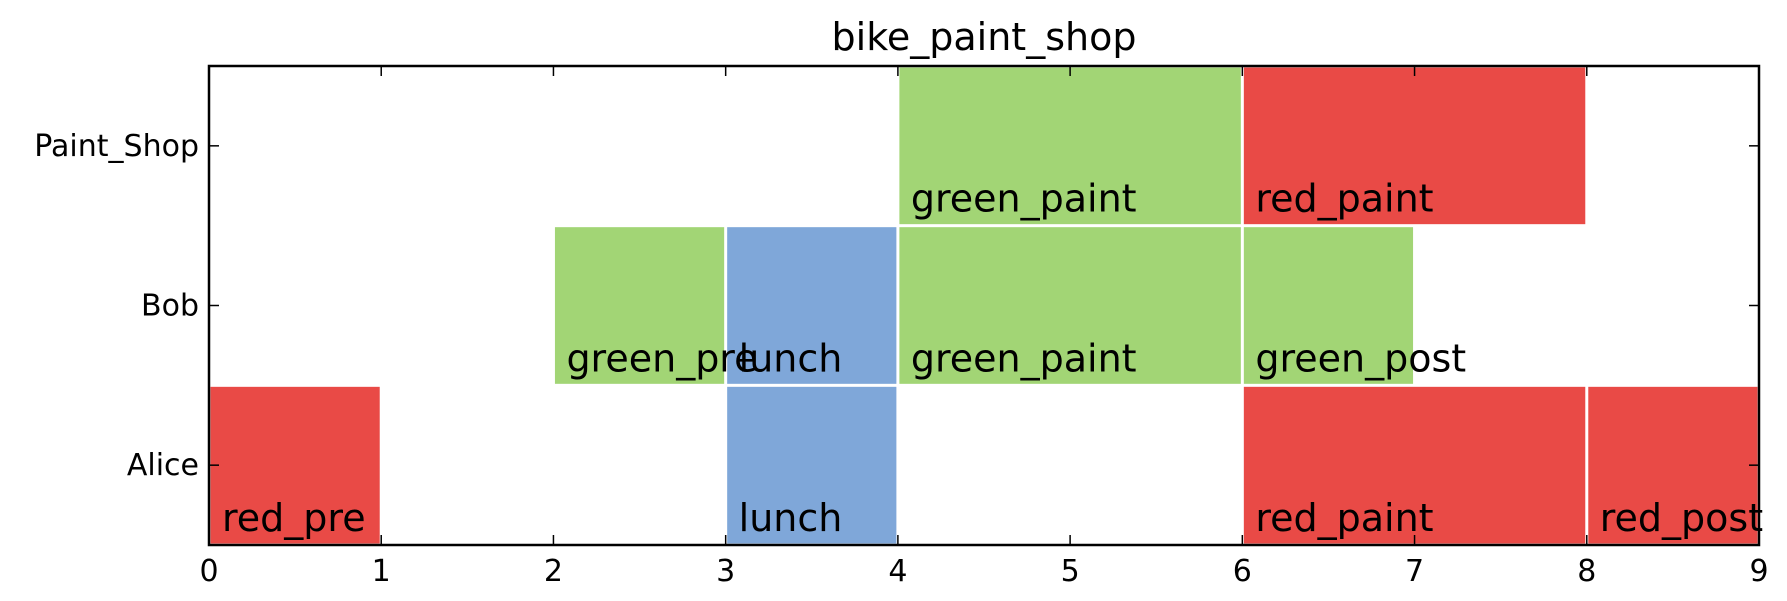 The image size is (1787, 601). Describe the element at coordinates (984, 37) in the screenshot. I see `chart-title: bike_paint_shop` at that location.